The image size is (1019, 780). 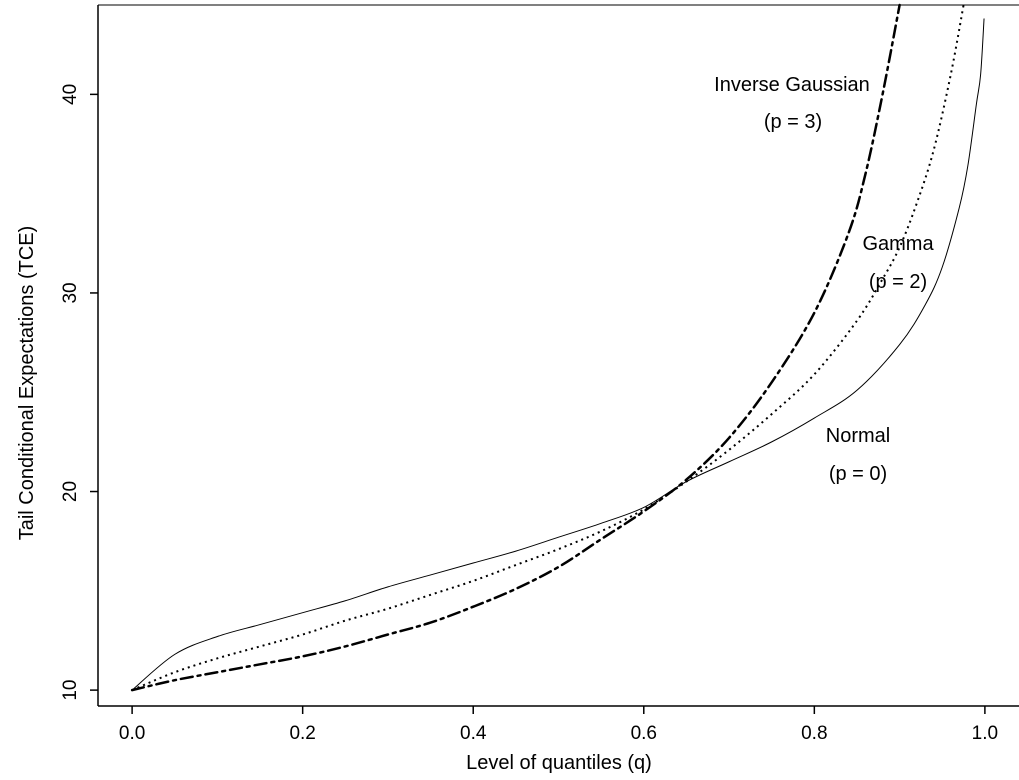 What do you see at coordinates (792, 85) in the screenshot?
I see `annotation-inverse-gaussian-name: Inverse Gaussian` at bounding box center [792, 85].